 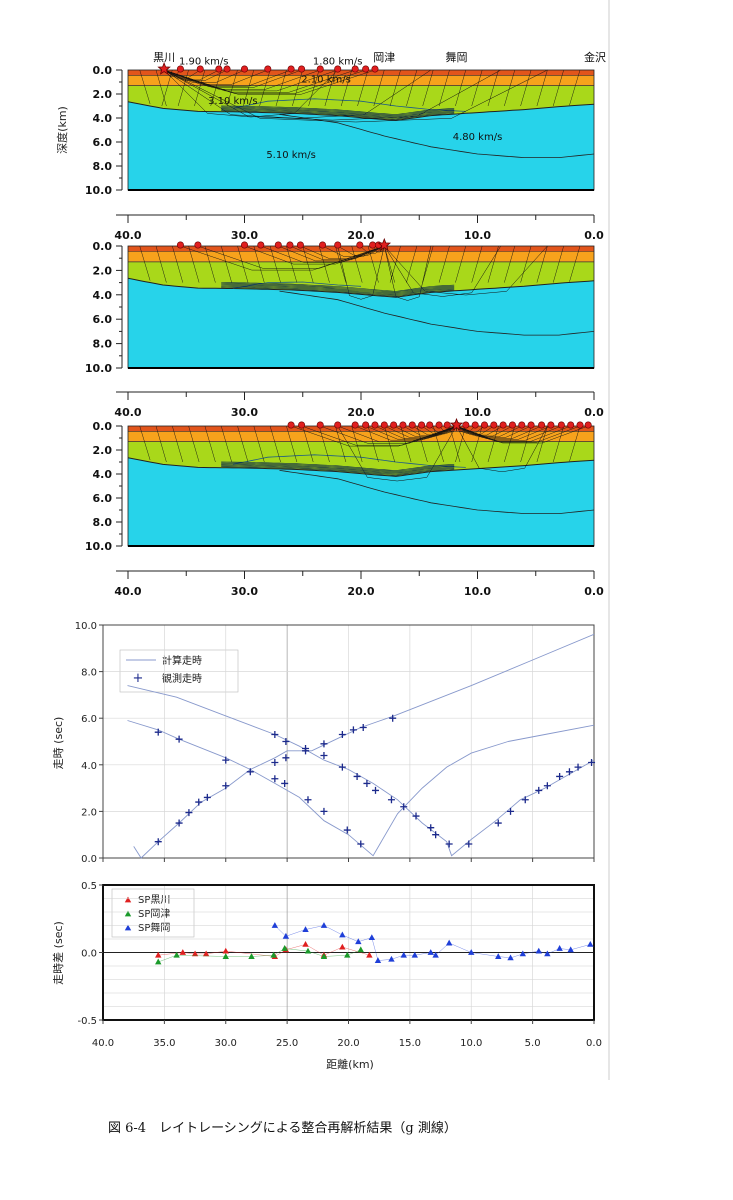 I want to click on legend-obs-marker: +, so click(x=138, y=678).